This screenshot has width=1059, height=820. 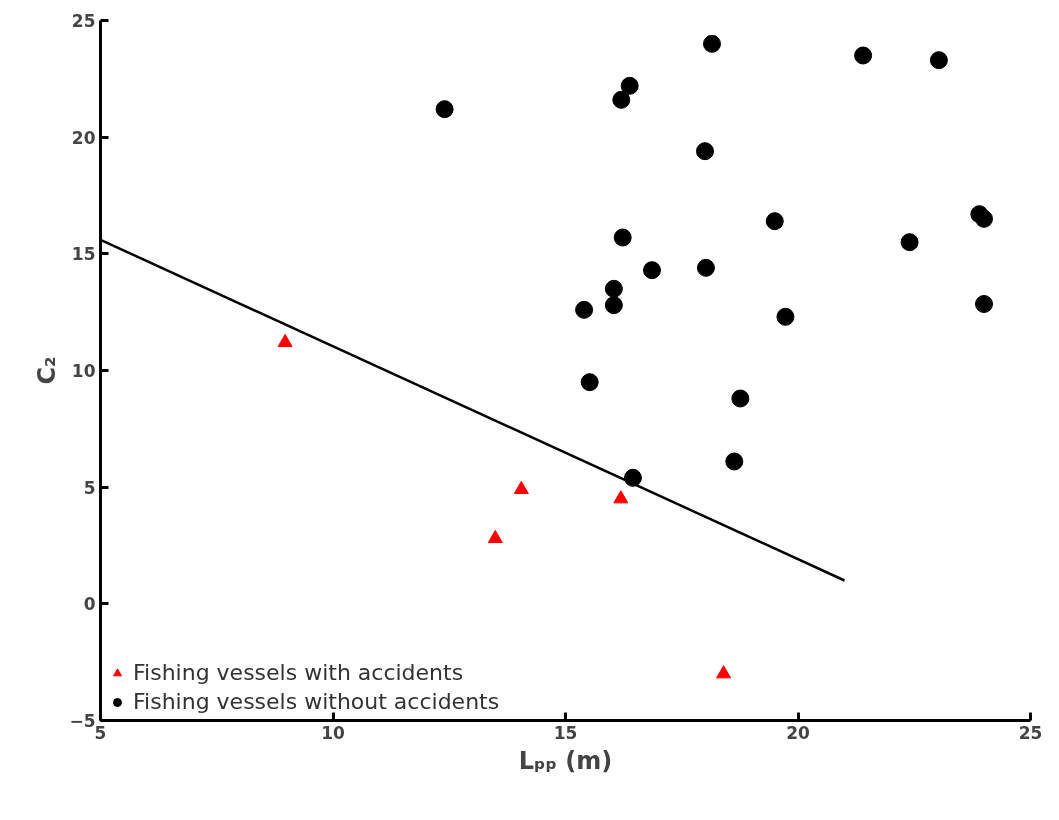 I want to click on y-axis-title: C₂, so click(x=47, y=370).